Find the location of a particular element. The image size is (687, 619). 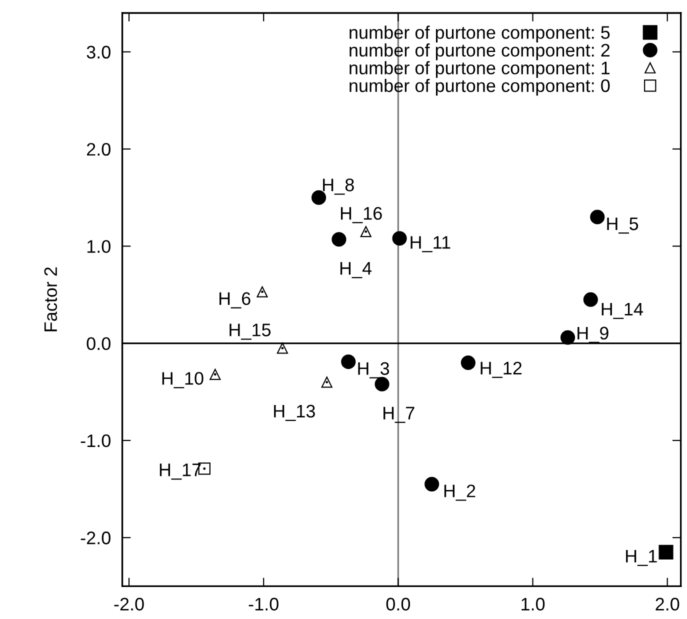

legend-label: number of purtone component: 2 is located at coordinates (480, 51).